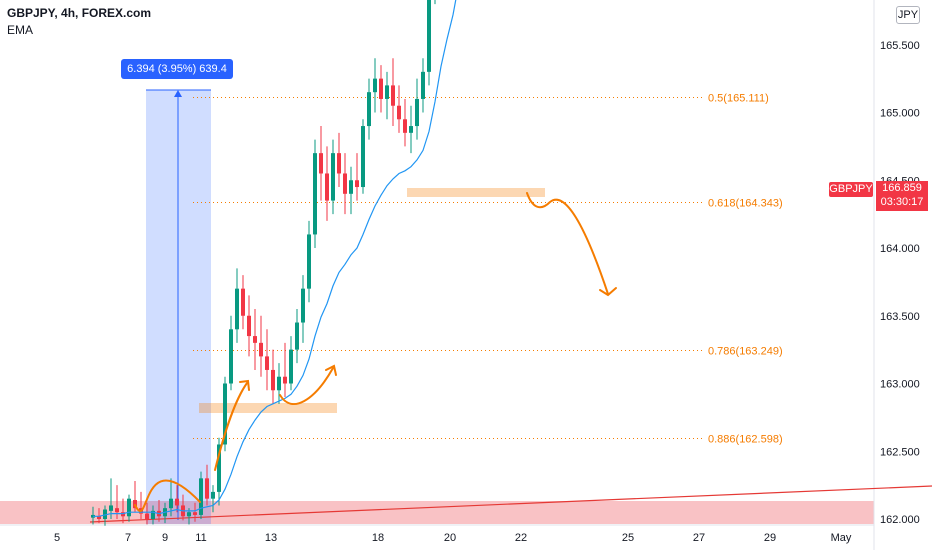 This screenshot has height=550, width=932. Describe the element at coordinates (20, 30) in the screenshot. I see `indicator-label: EMA` at that location.